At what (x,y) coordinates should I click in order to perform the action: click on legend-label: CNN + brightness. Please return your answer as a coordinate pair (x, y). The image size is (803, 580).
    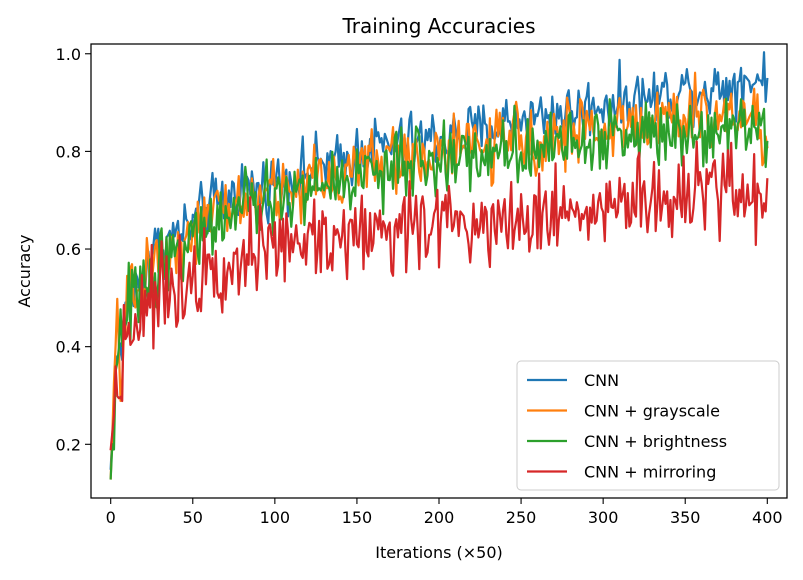
    Looking at the image, I should click on (655, 441).